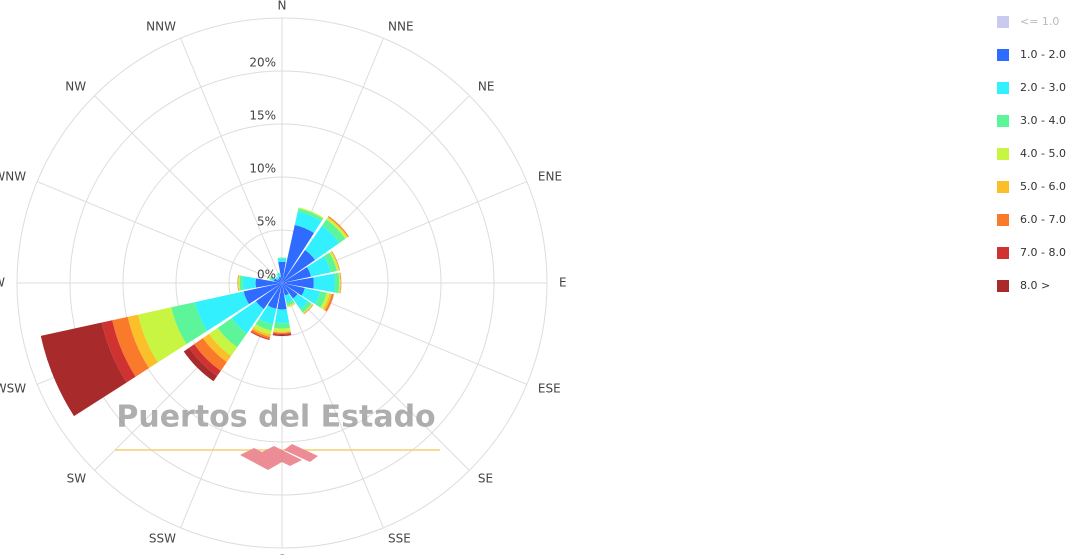  Describe the element at coordinates (275, 417) in the screenshot. I see `watermark: Puertos del Estado` at that location.